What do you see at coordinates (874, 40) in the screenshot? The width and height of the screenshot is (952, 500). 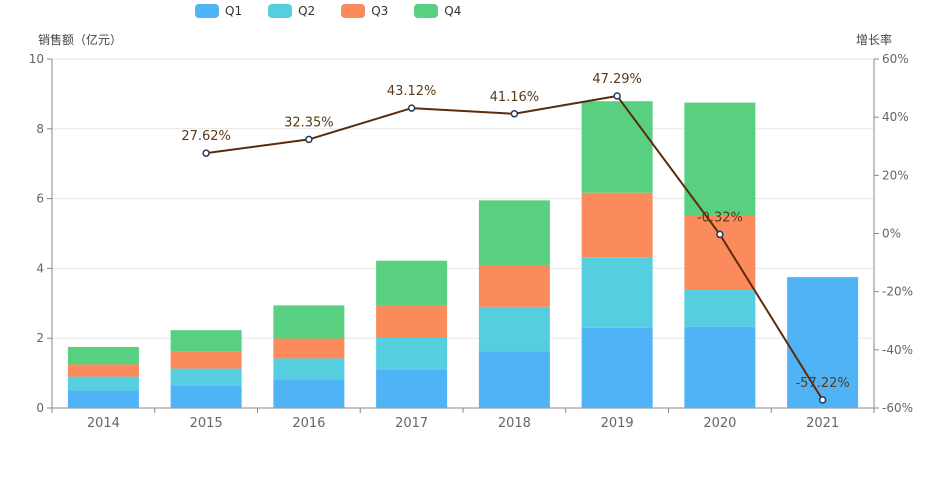 I see `right-axis-title: 增长率` at bounding box center [874, 40].